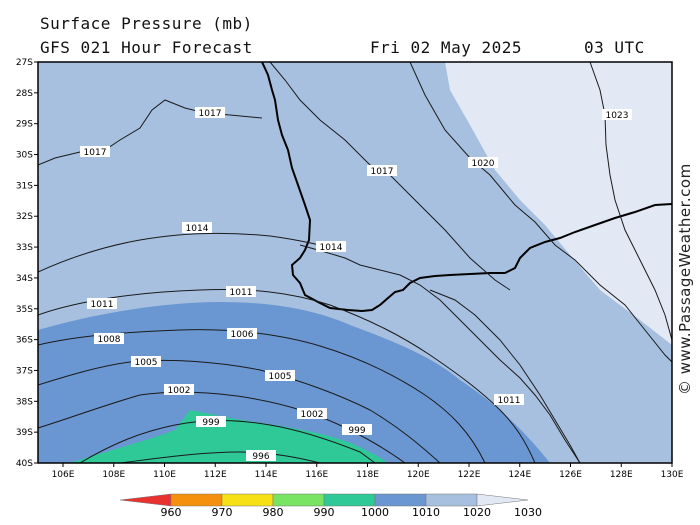 Image resolution: width=700 pixels, height=525 pixels. I want to click on lon-label: 130E, so click(672, 475).